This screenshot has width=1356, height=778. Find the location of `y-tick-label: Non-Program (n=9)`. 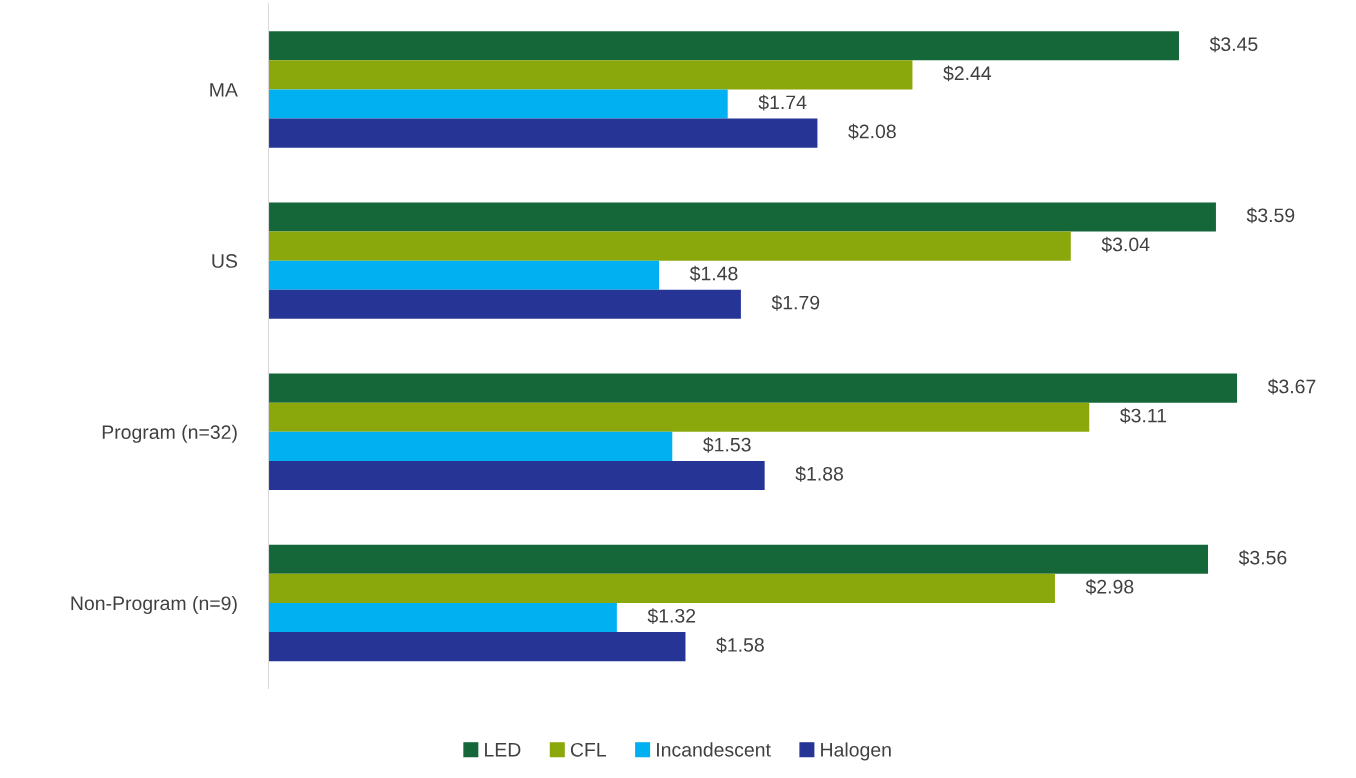

y-tick-label: Non-Program (n=9) is located at coordinates (154, 605).